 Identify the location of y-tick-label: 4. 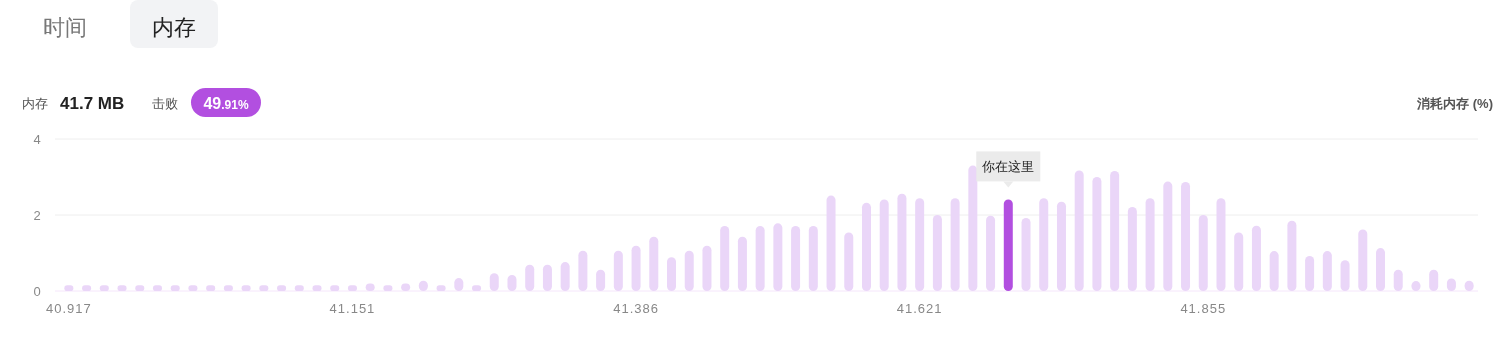
(37, 139).